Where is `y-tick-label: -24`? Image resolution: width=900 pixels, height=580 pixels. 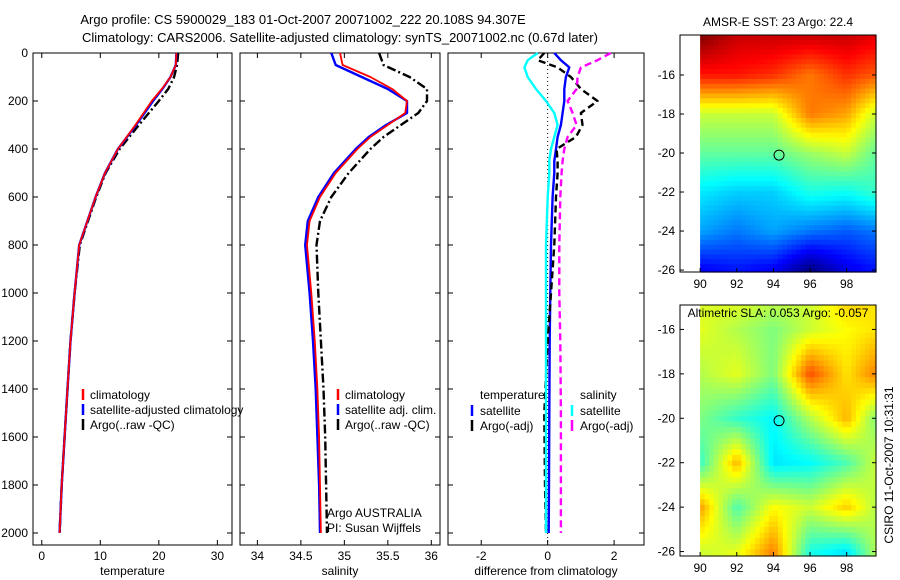
y-tick-label: -24 is located at coordinates (667, 507).